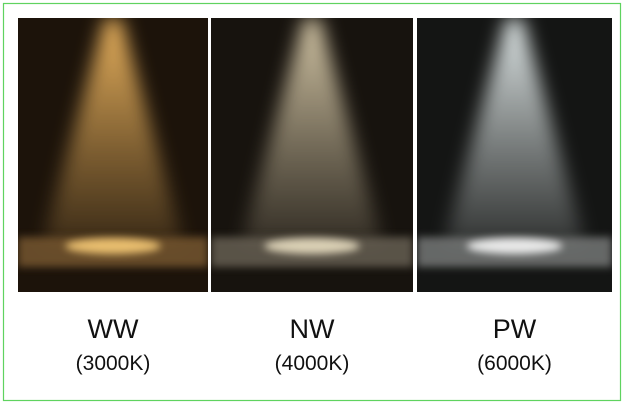 The width and height of the screenshot is (625, 405). What do you see at coordinates (312, 363) in the screenshot?
I see `panel-temperature: (4000K)` at bounding box center [312, 363].